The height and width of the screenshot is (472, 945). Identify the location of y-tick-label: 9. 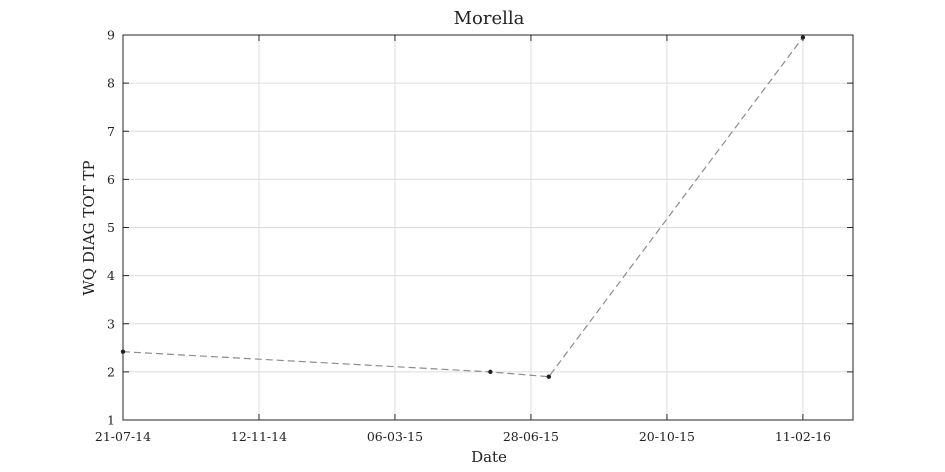
(111, 35).